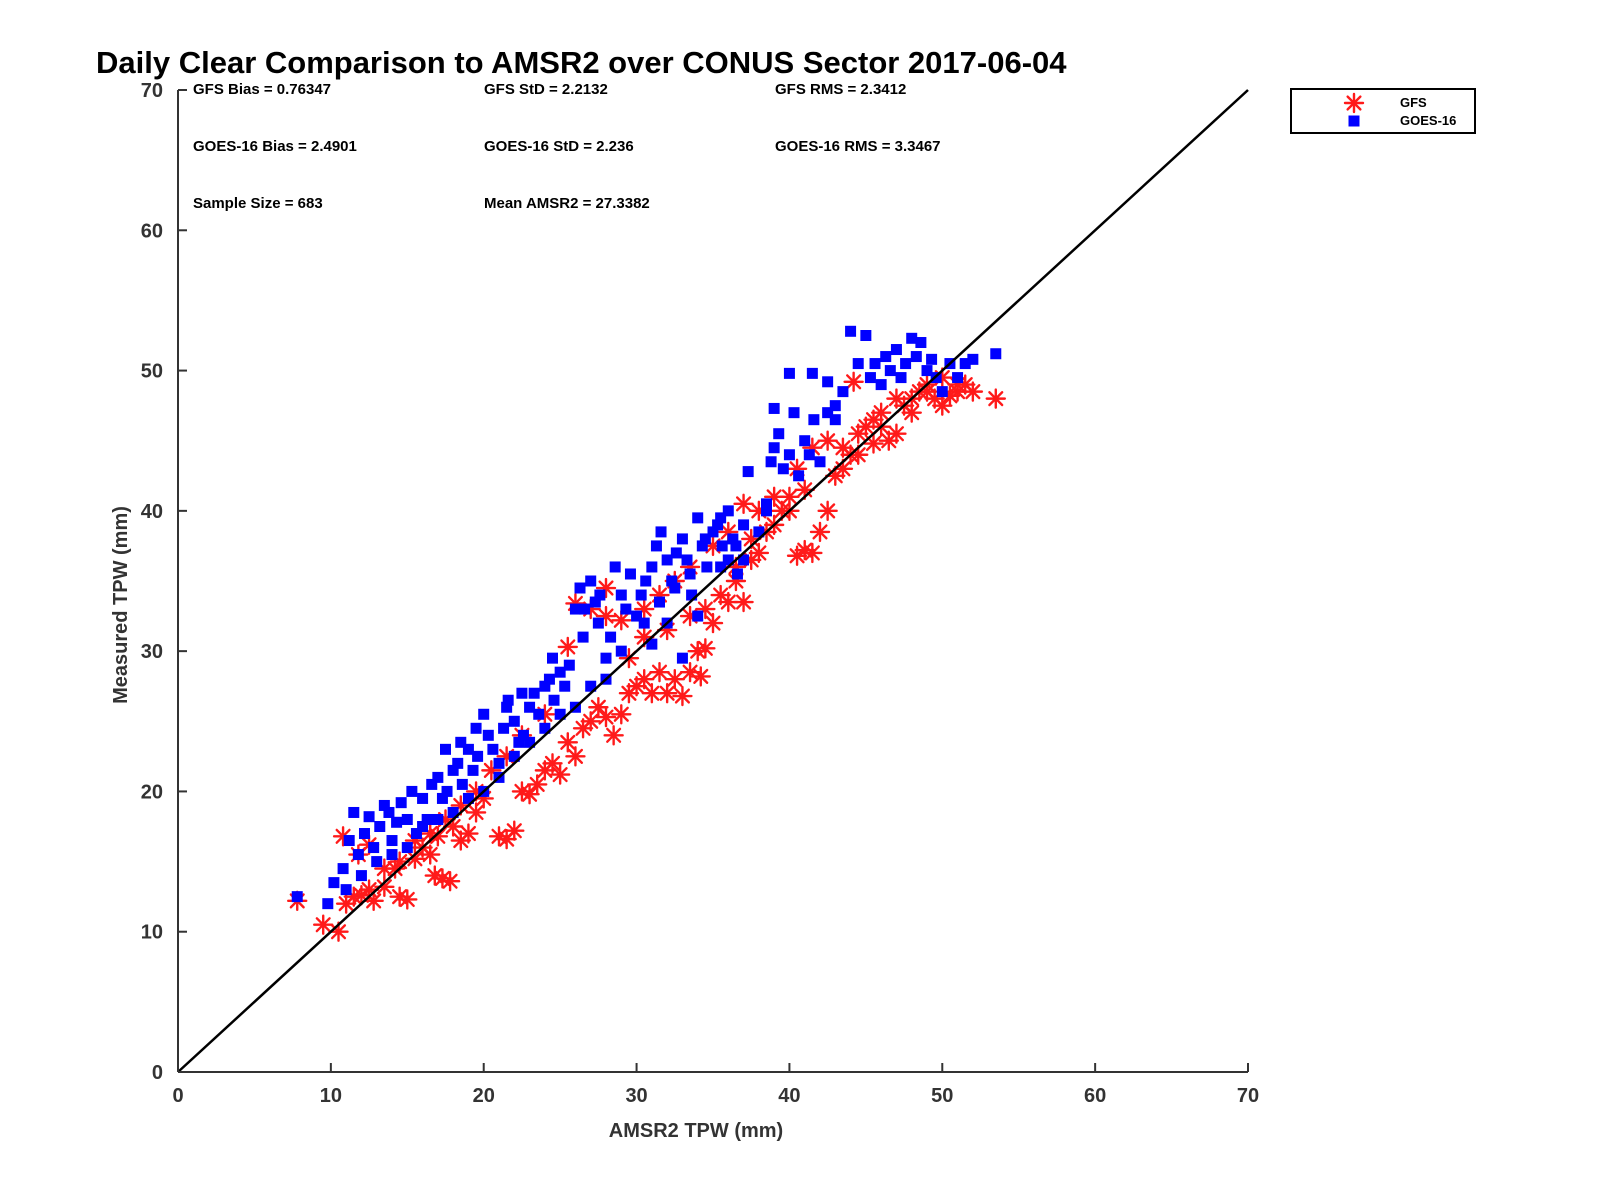  What do you see at coordinates (275, 146) in the screenshot?
I see `stat-annotation: GOES-16 Bias = 2.4901` at bounding box center [275, 146].